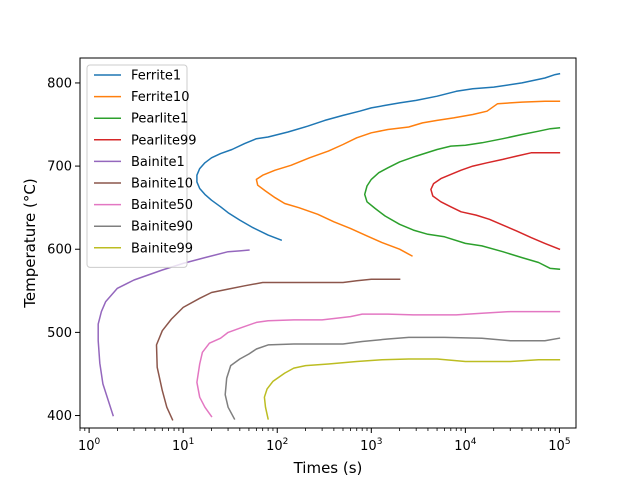 Image resolution: width=640 pixels, height=480 pixels. I want to click on x-tick-label: 10³, so click(371, 445).